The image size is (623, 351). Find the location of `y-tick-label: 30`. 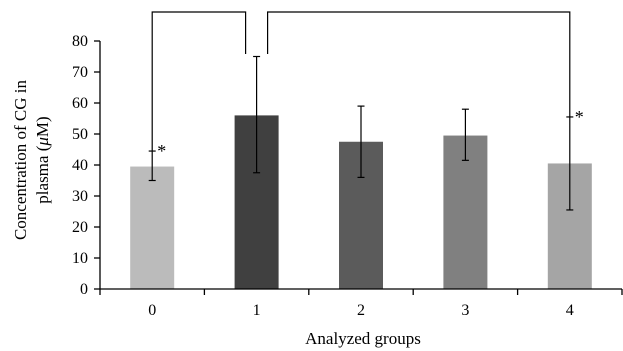

y-tick-label: 30 is located at coordinates (80, 196).